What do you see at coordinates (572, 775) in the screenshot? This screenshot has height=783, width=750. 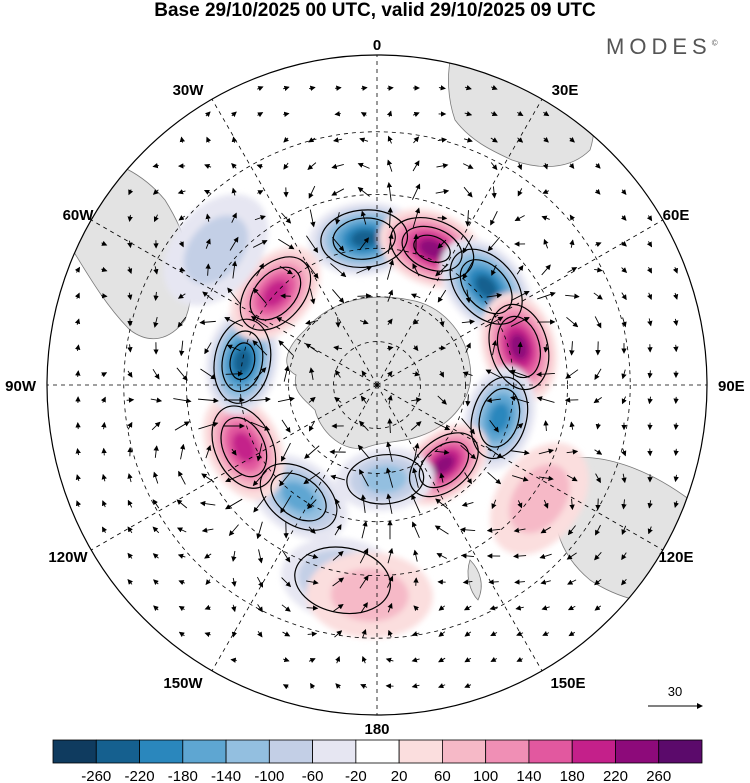 I see `colorbar-tick-label: 180` at bounding box center [572, 775].